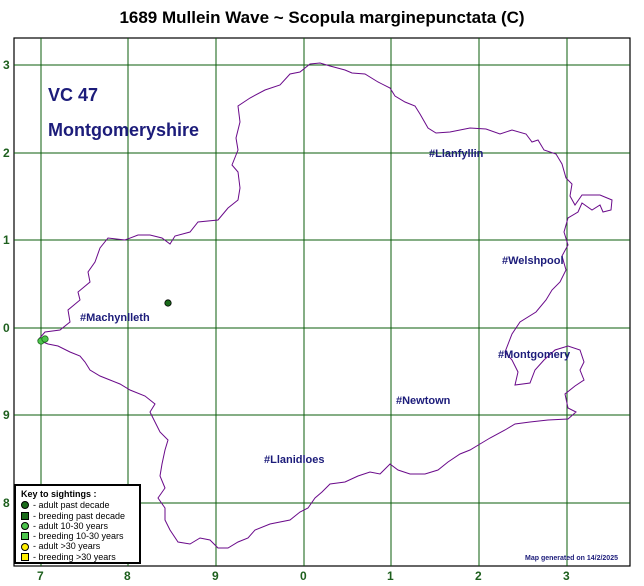 This screenshot has width=644, height=586. Describe the element at coordinates (74, 556) in the screenshot. I see `key-item-label: - breeding >30 years` at that location.